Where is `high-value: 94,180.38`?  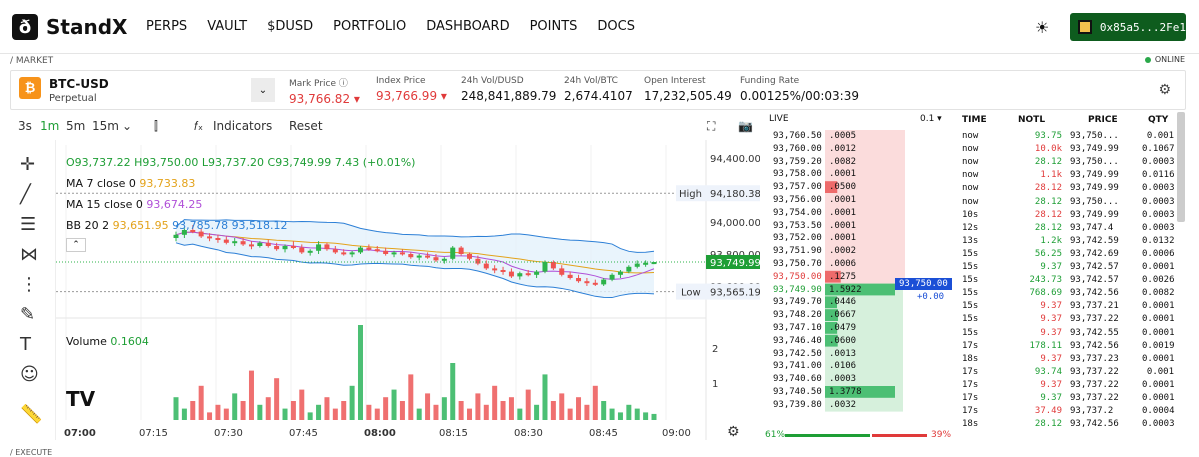
high-value: 94,180.38 is located at coordinates (735, 194).